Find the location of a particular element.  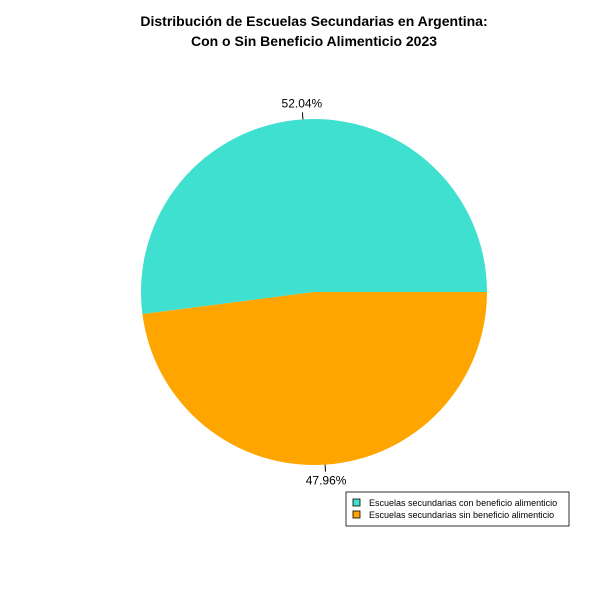

slice-percent-label-1: 52.04% is located at coordinates (302, 103).